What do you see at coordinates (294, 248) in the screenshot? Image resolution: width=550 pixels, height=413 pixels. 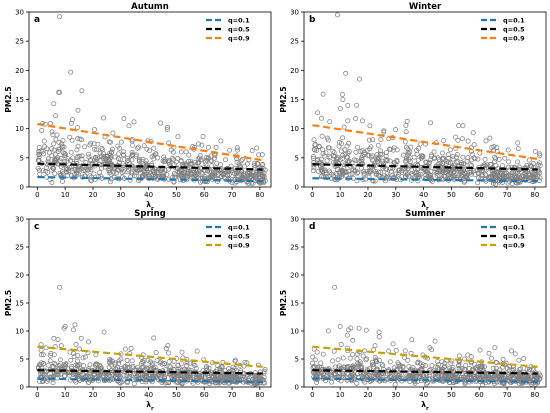 I see `y-tick-label: 25` at bounding box center [294, 248].